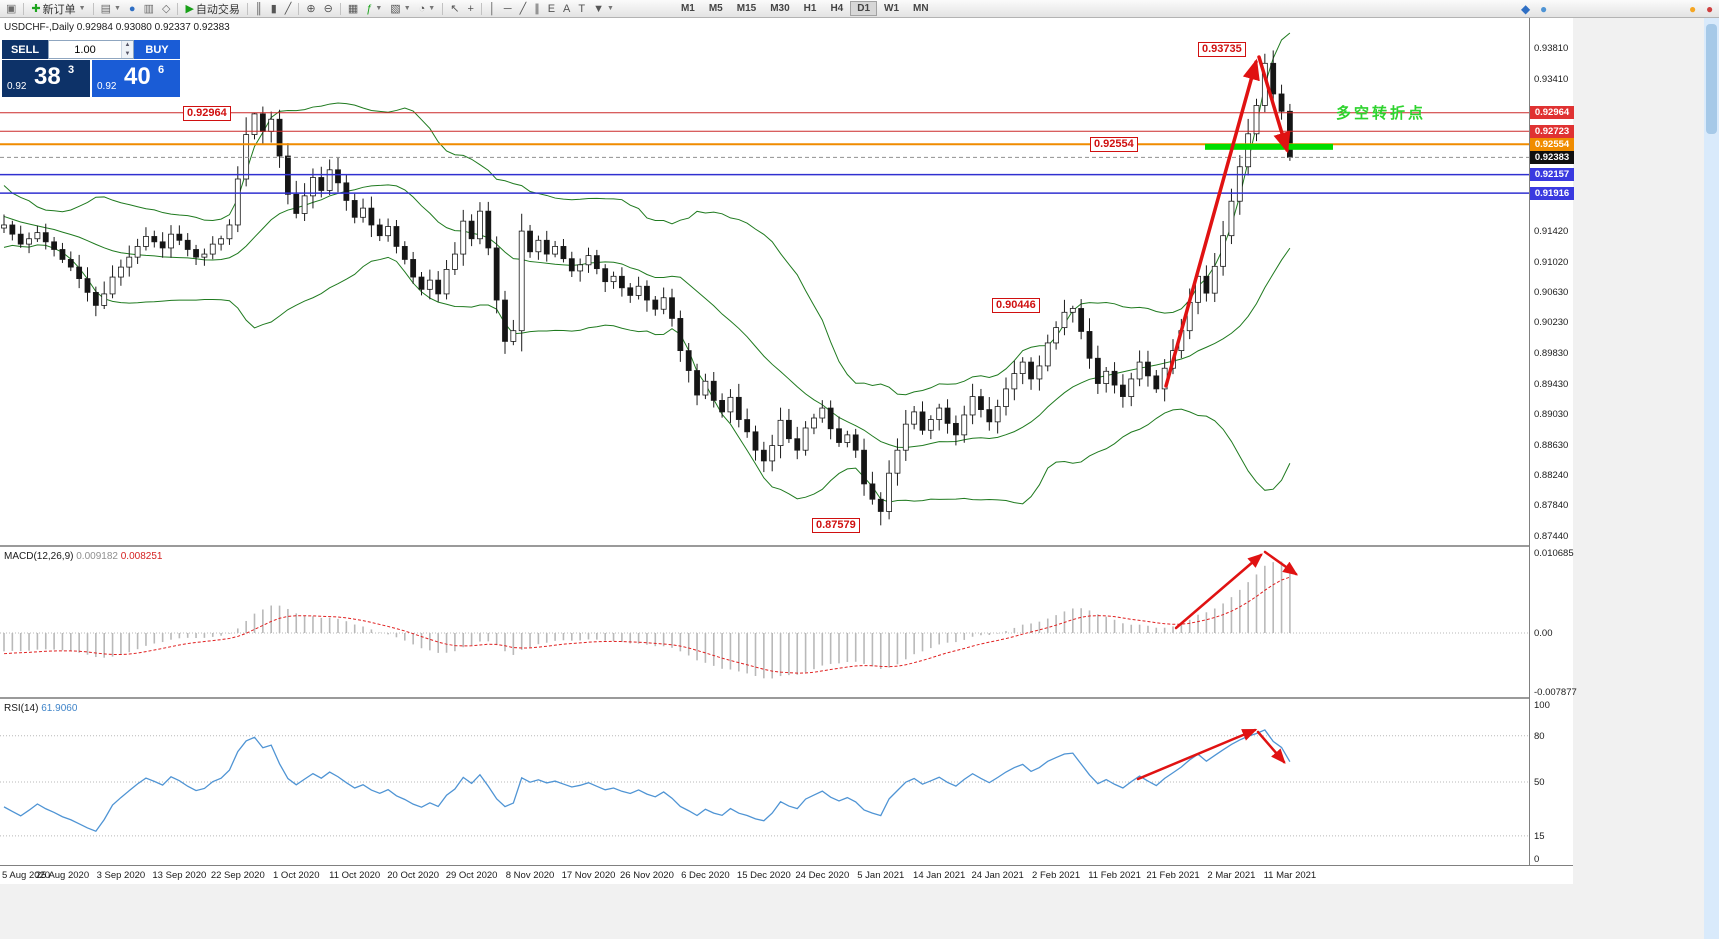  Describe the element at coordinates (837, 8) in the screenshot. I see `timeframe-button-h4: H4` at that location.